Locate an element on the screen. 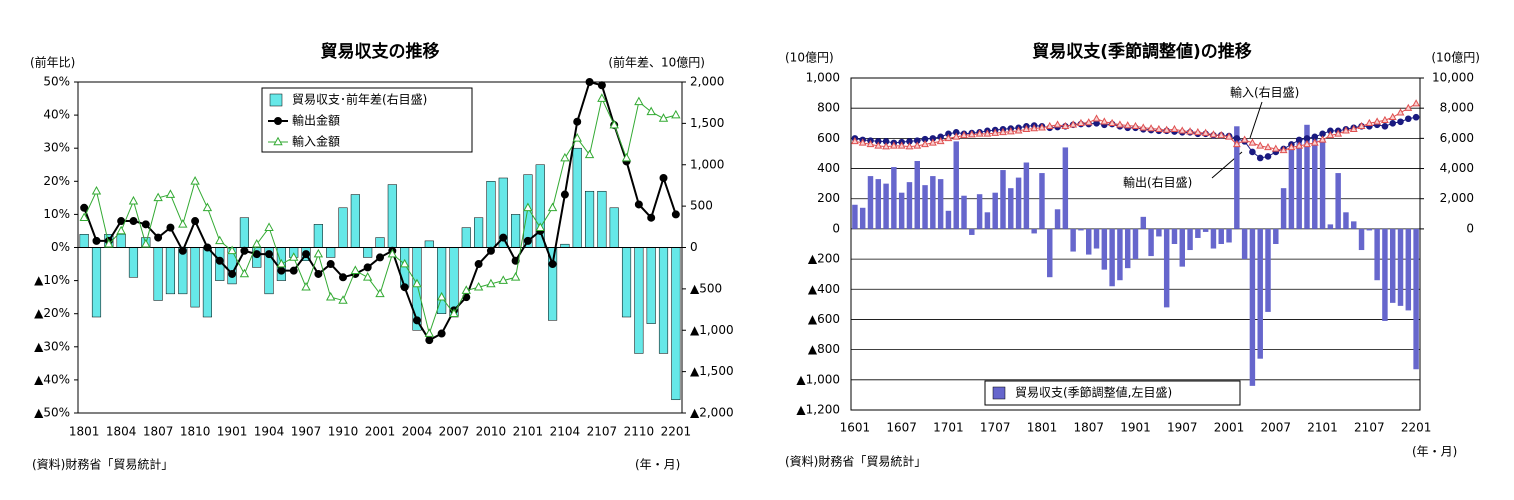  y2-tick-label: 1,500 is located at coordinates (707, 123).